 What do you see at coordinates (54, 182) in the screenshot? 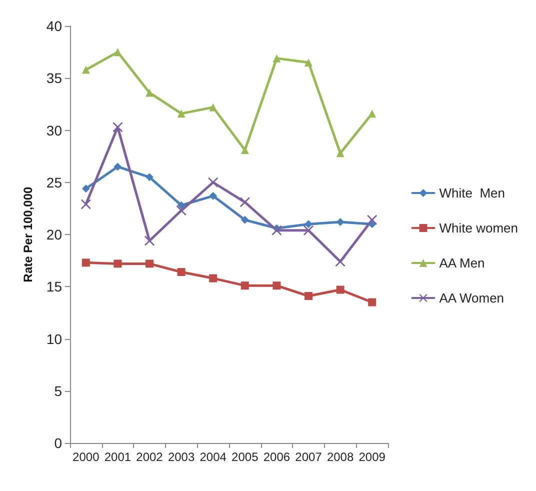
I see `y-tick-label: 25` at bounding box center [54, 182].